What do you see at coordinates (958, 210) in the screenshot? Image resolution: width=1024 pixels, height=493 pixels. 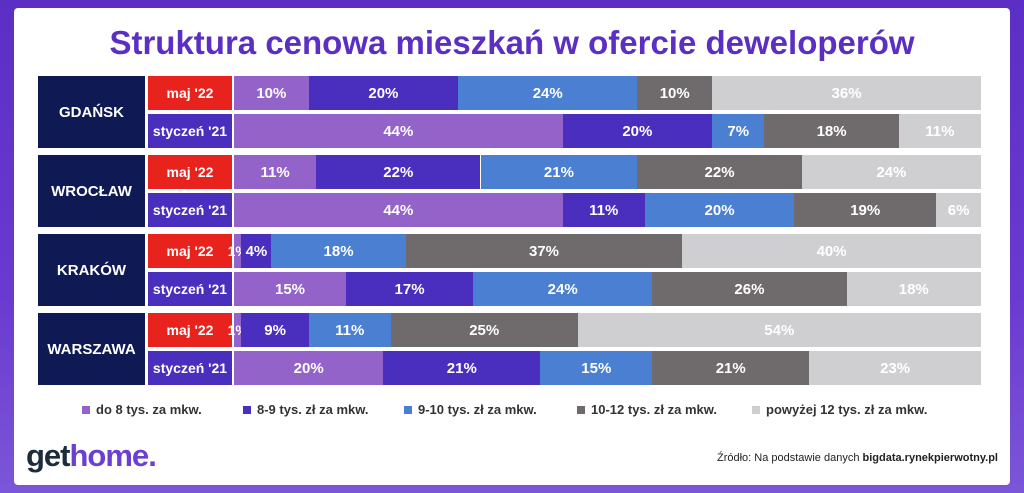 I see `bar-segment: 6%` at bounding box center [958, 210].